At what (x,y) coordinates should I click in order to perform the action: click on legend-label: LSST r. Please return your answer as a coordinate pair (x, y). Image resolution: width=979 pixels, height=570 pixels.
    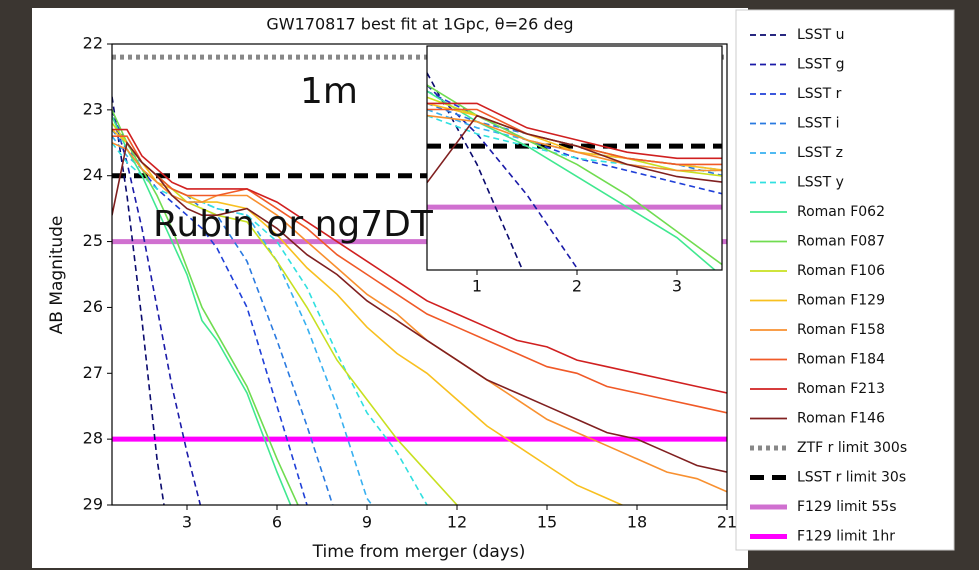
    Looking at the image, I should click on (819, 94).